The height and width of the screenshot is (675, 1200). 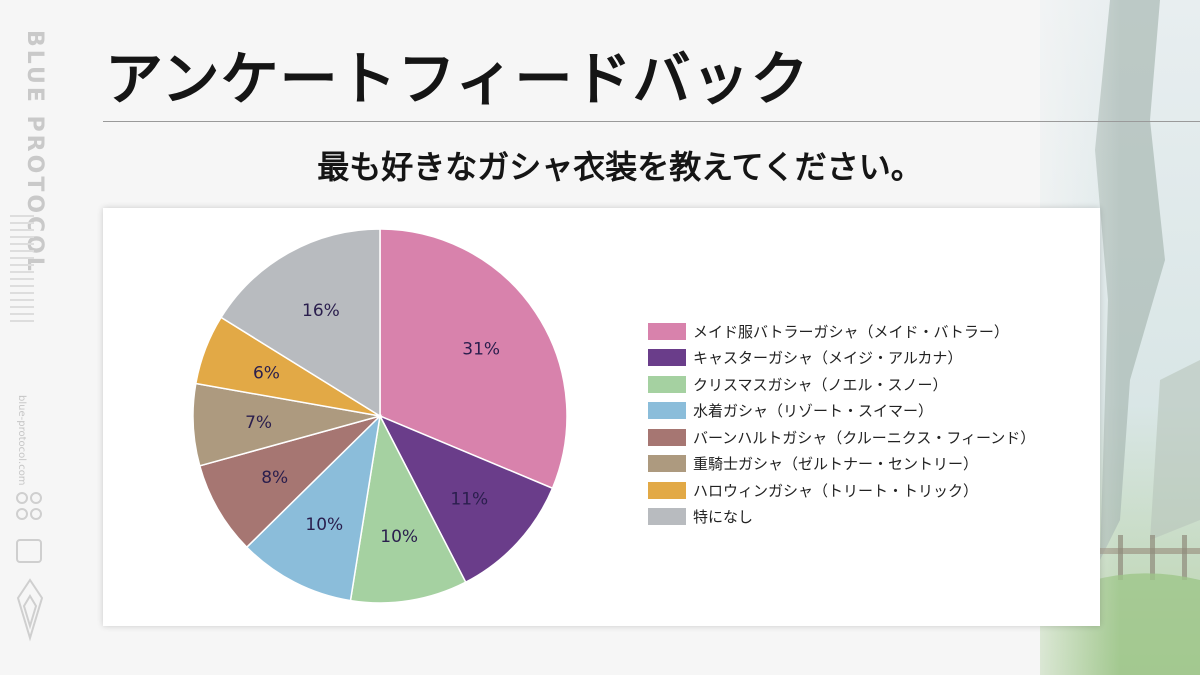 What do you see at coordinates (324, 525) in the screenshot?
I see `pie-slice-label-3: 10%` at bounding box center [324, 525].